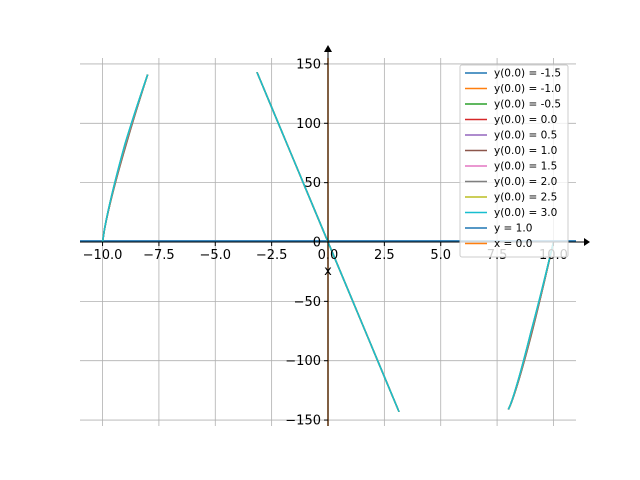 The height and width of the screenshot is (480, 640). I want to click on legend-entry: y(0.0) = -1.0, so click(527, 89).